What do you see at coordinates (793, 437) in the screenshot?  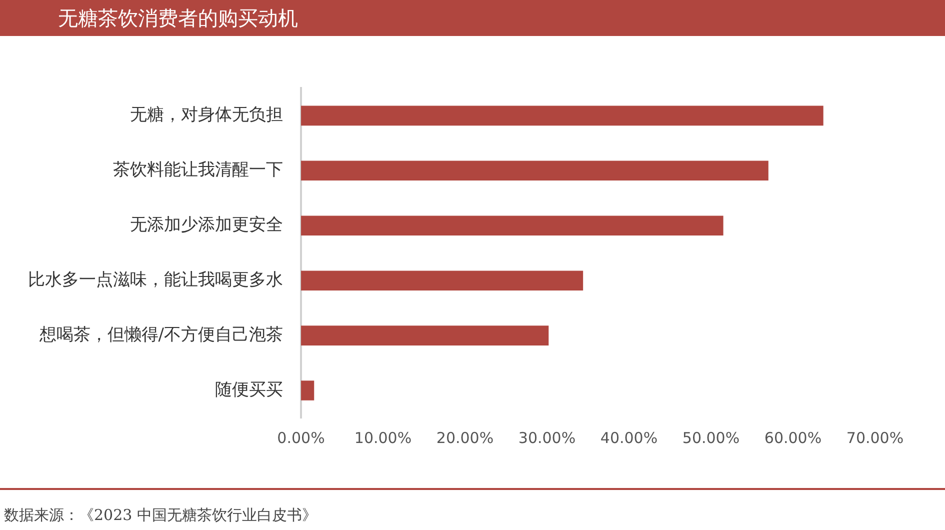 I see `x-tick-label: 60.00%` at bounding box center [793, 437].